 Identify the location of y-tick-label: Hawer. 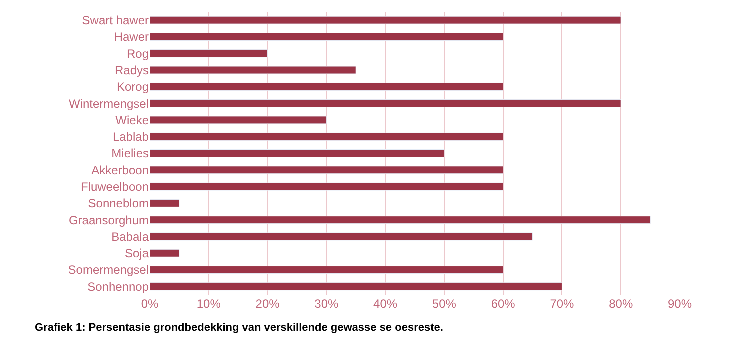
(131, 37).